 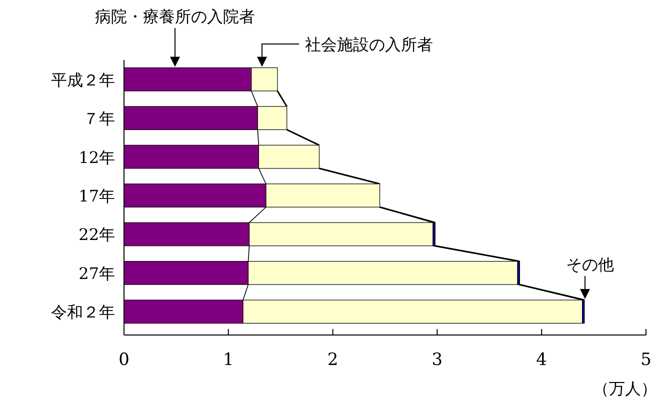 I want to click on series-label: その他, so click(x=590, y=264).